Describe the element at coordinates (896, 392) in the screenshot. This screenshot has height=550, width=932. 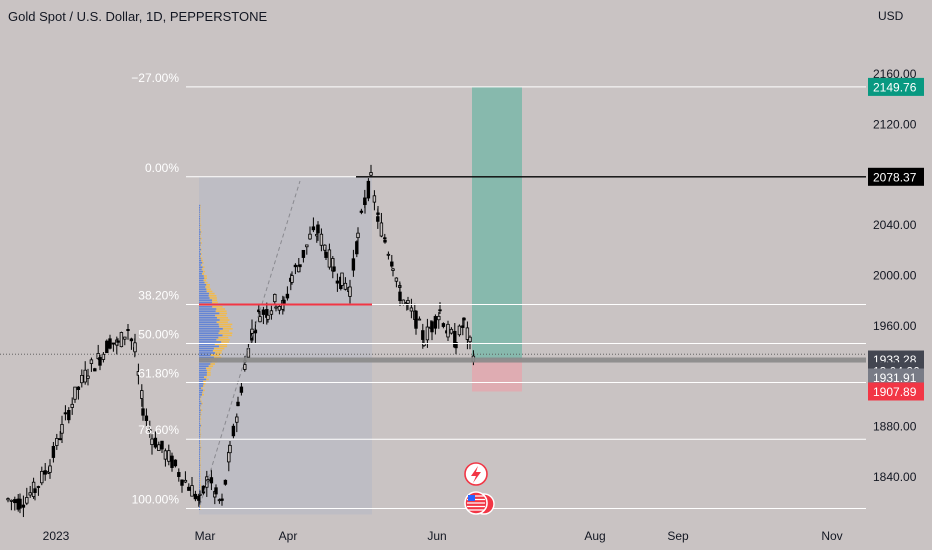
I see `price-badge: 1907.89` at that location.